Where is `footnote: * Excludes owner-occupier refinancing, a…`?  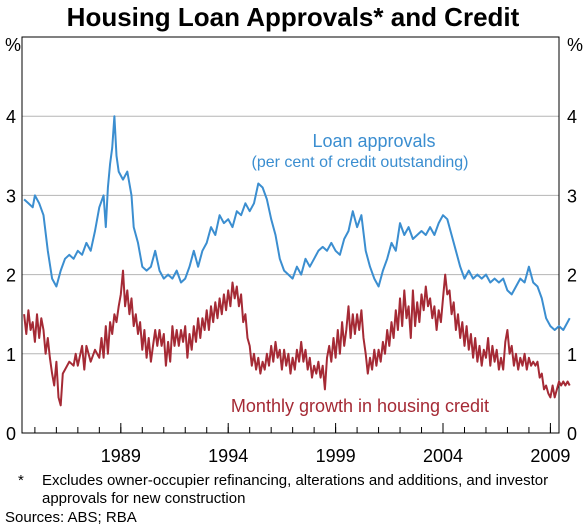
footnote: * Excludes owner-occupier refinancing, a… is located at coordinates (290, 490).